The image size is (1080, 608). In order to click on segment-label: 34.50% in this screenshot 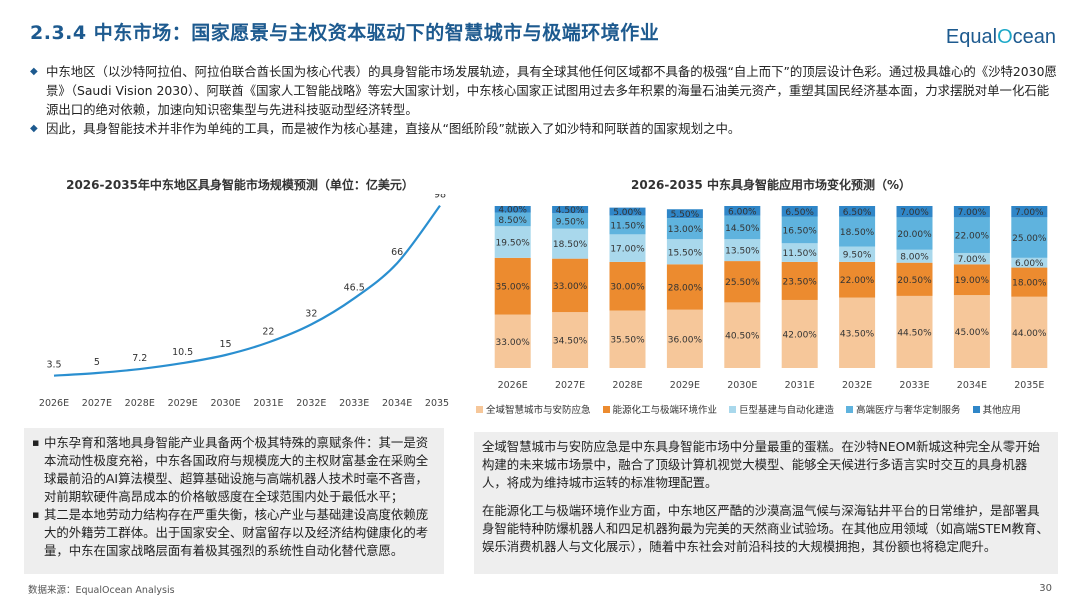, I will do `click(570, 342)`.